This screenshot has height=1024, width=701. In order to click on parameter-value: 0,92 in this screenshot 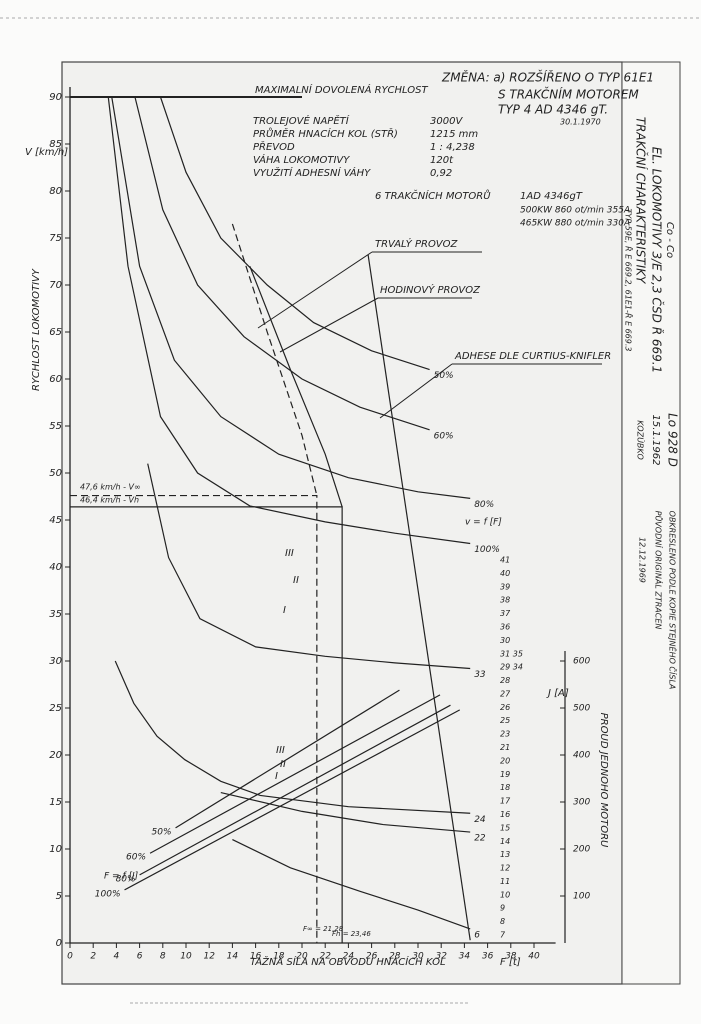, I will do `click(441, 173)`.